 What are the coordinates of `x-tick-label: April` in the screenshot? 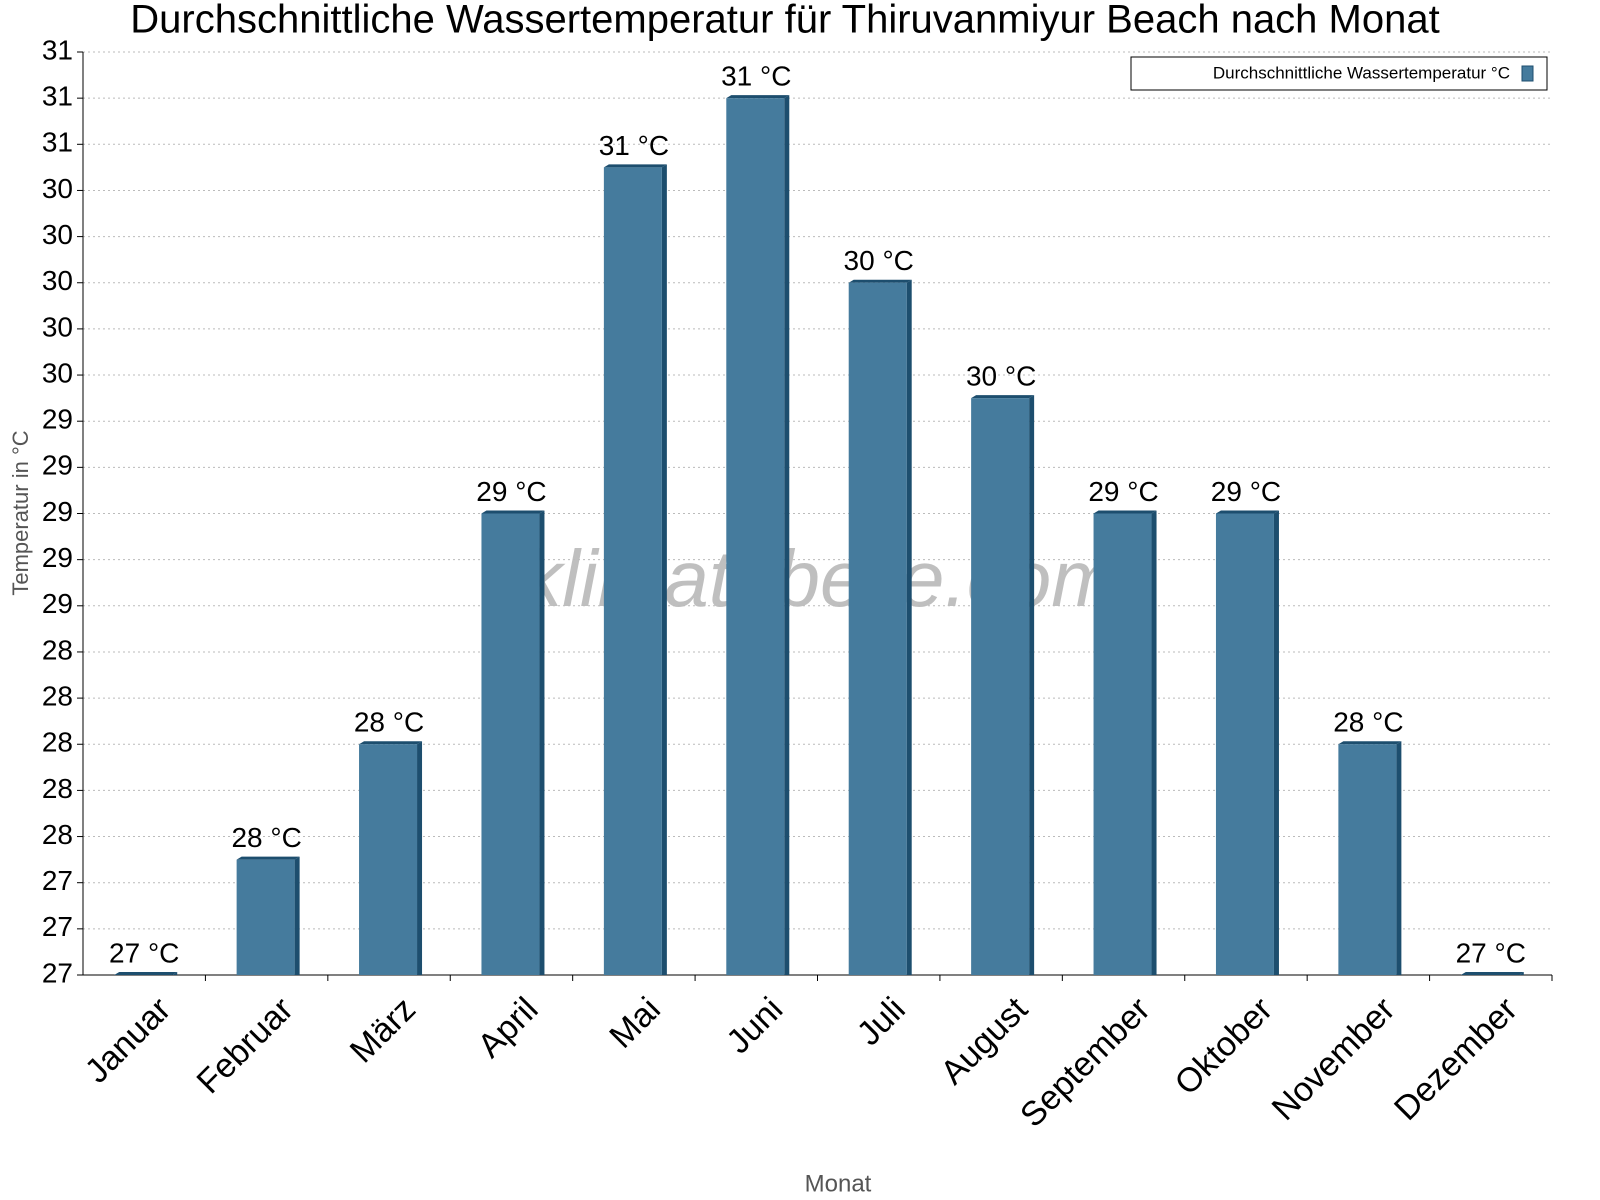 It's located at (507, 1027).